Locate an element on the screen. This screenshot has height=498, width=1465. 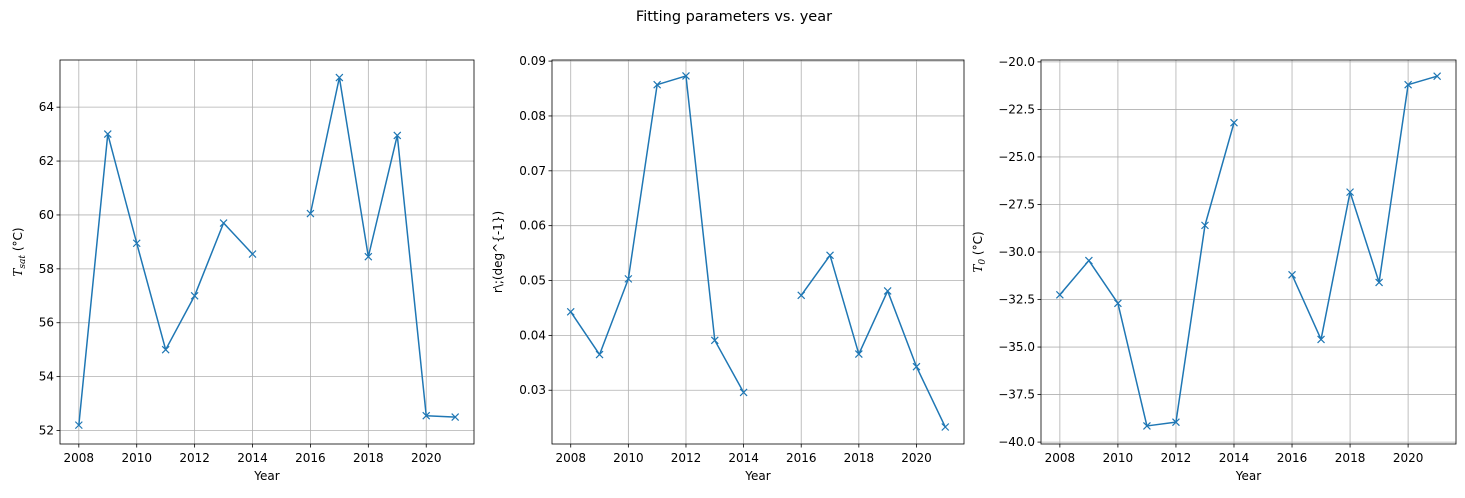
y-tick-label: −25.0 is located at coordinates (1016, 157).